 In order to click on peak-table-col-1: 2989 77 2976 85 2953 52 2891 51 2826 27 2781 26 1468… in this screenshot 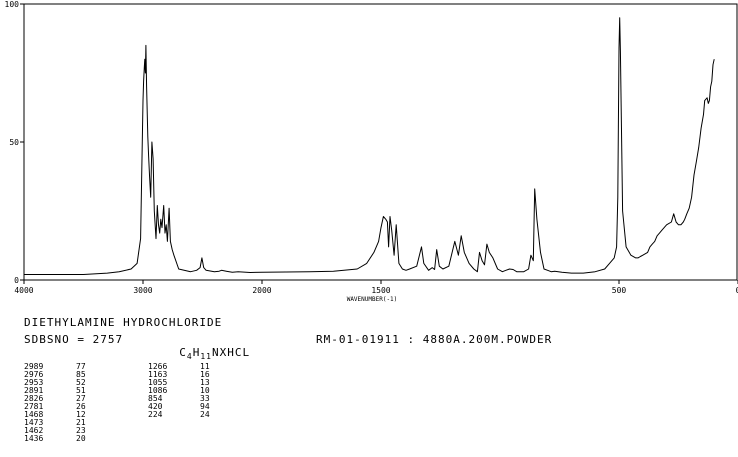, I will do `click(55, 403)`.